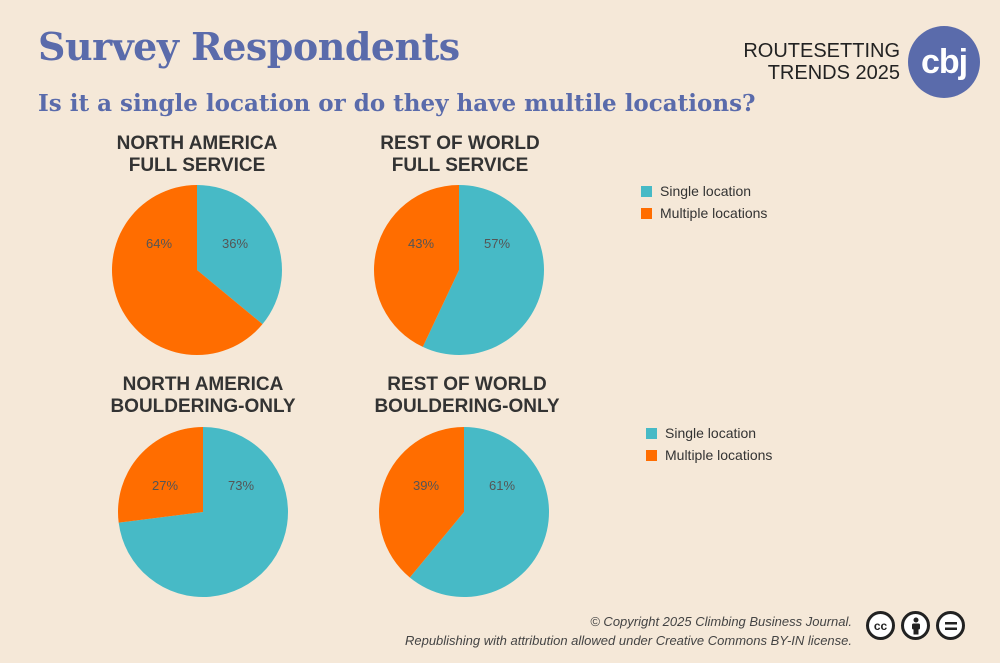 The height and width of the screenshot is (663, 1000). What do you see at coordinates (821, 51) in the screenshot?
I see `brand-line-1: ROUTESETTING` at bounding box center [821, 51].